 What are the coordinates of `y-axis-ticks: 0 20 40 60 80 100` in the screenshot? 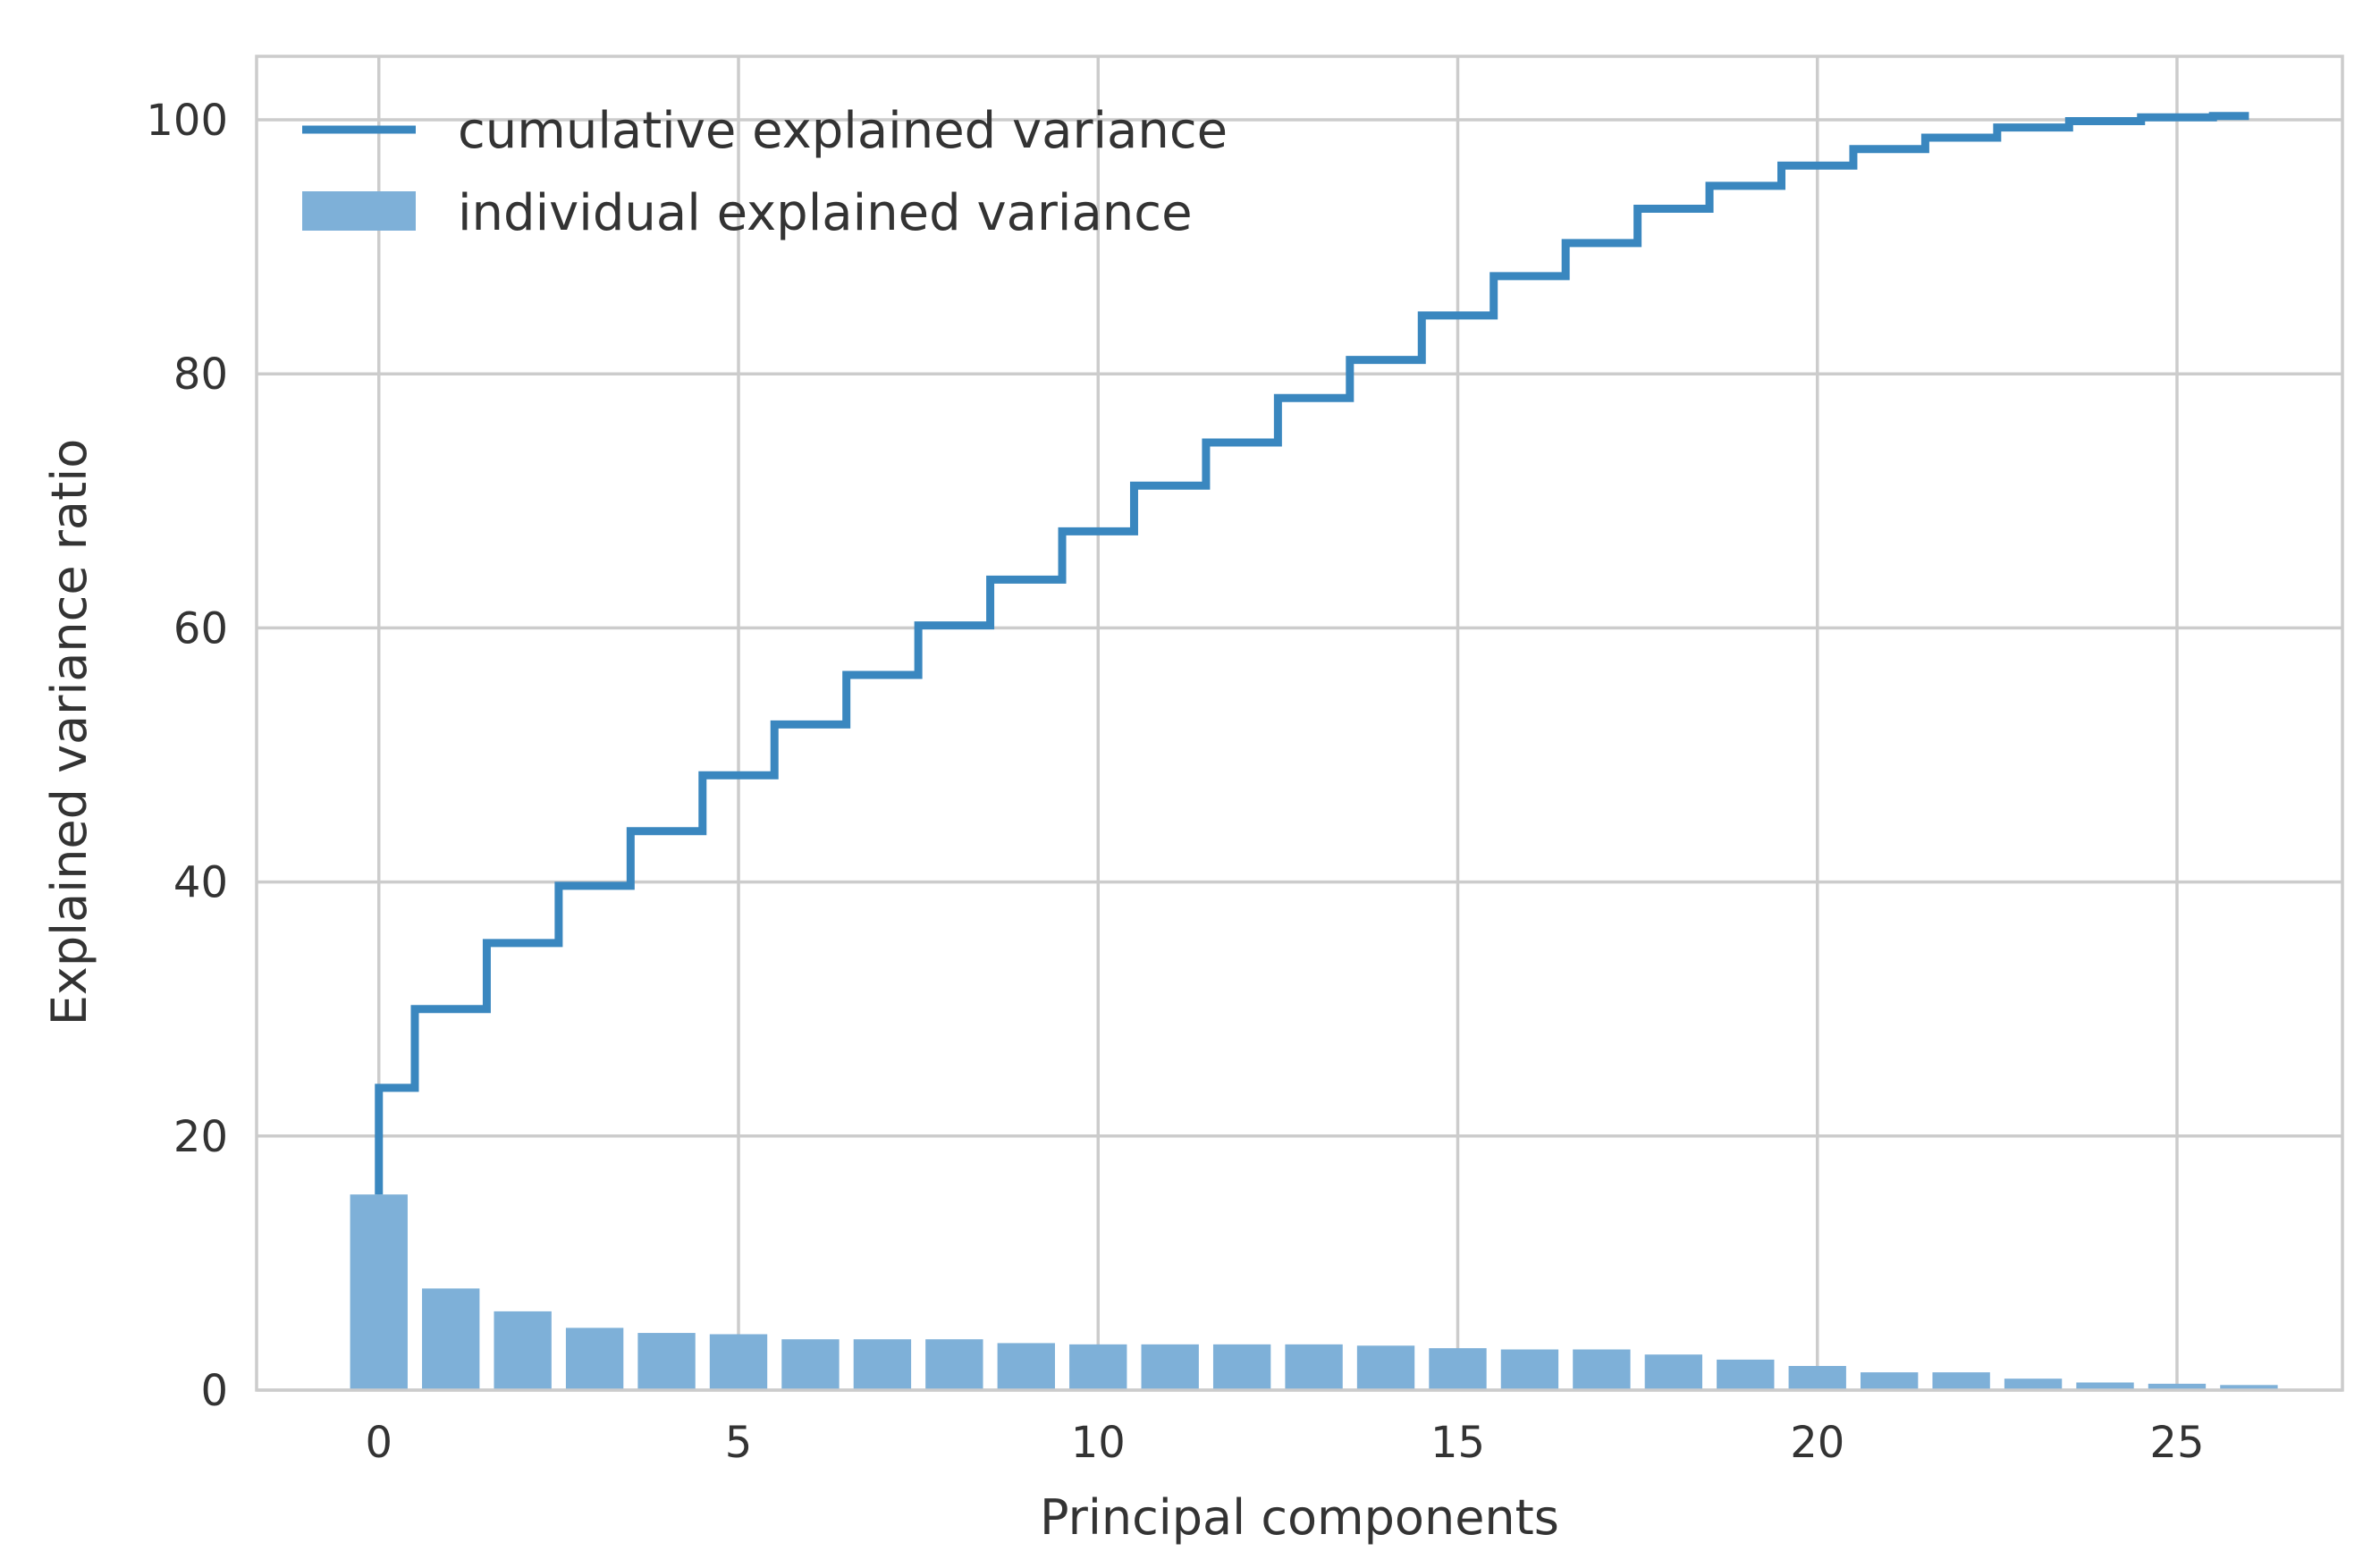 It's located at (187, 756).